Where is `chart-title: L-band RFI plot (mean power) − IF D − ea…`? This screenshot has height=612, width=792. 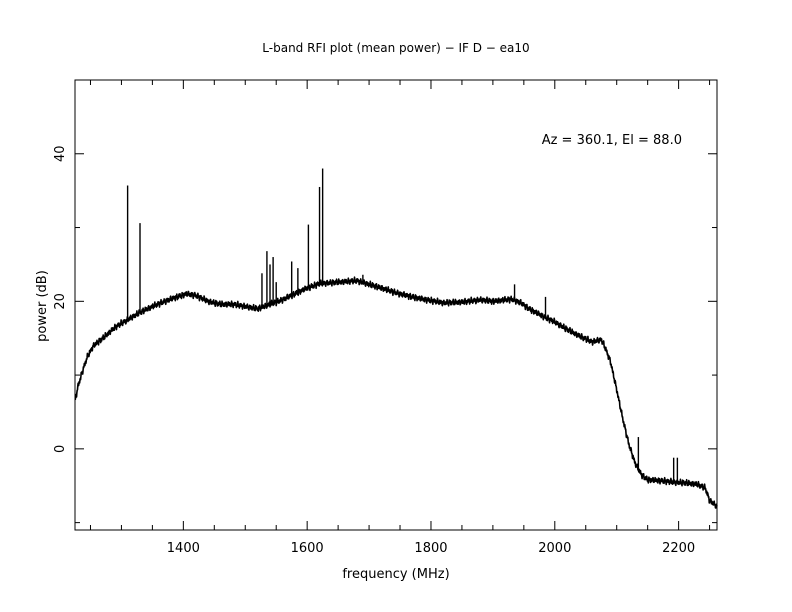
chart-title: L-band RFI plot (mean power) − IF D − ea… is located at coordinates (395, 48).